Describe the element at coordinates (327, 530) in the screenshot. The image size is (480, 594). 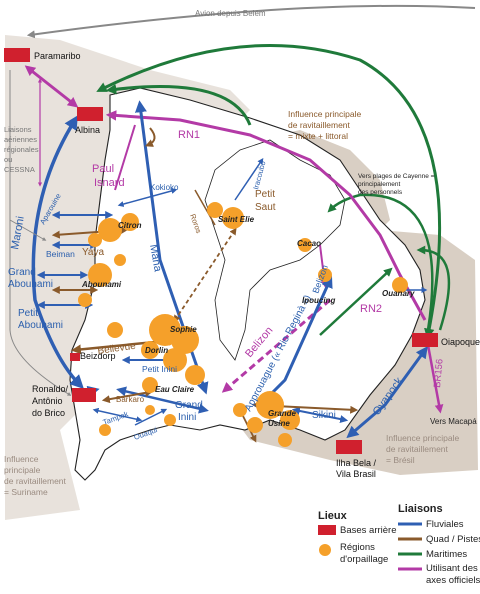
I see `legend-base-swatch` at that location.